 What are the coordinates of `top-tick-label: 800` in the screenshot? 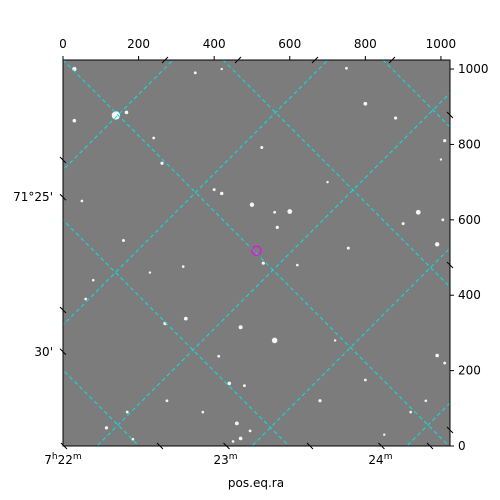 It's located at (365, 44).